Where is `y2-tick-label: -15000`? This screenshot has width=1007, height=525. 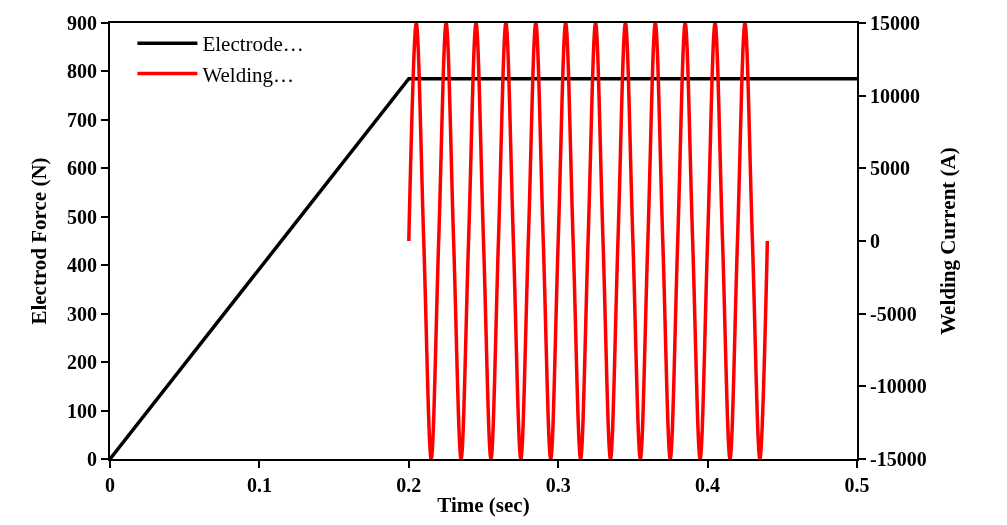 y2-tick-label: -15000 is located at coordinates (898, 459).